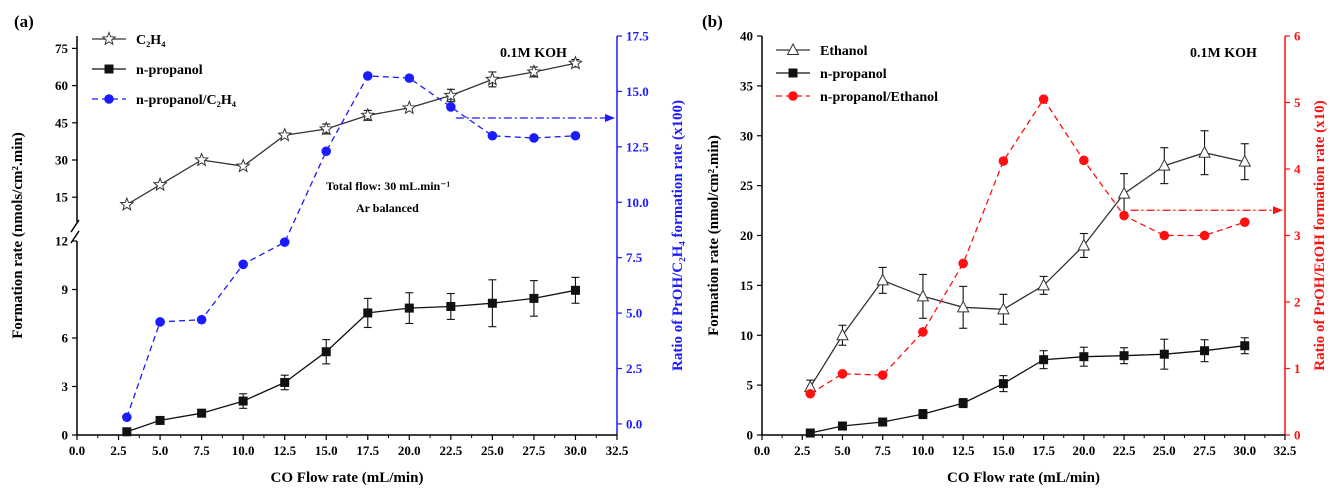 This screenshot has width=1336, height=493. I want to click on y2-tick-label: 0.0, so click(634, 423).